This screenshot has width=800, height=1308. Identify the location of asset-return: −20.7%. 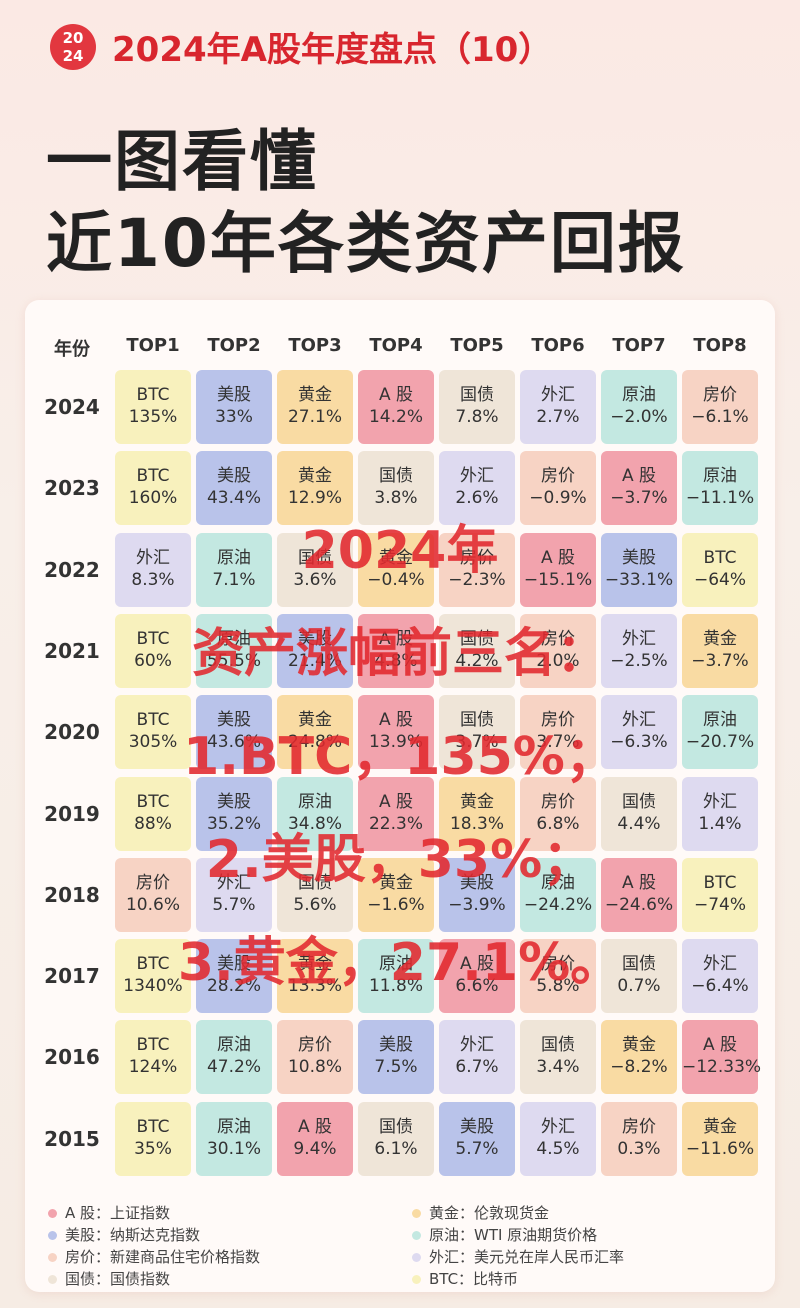
(720, 742).